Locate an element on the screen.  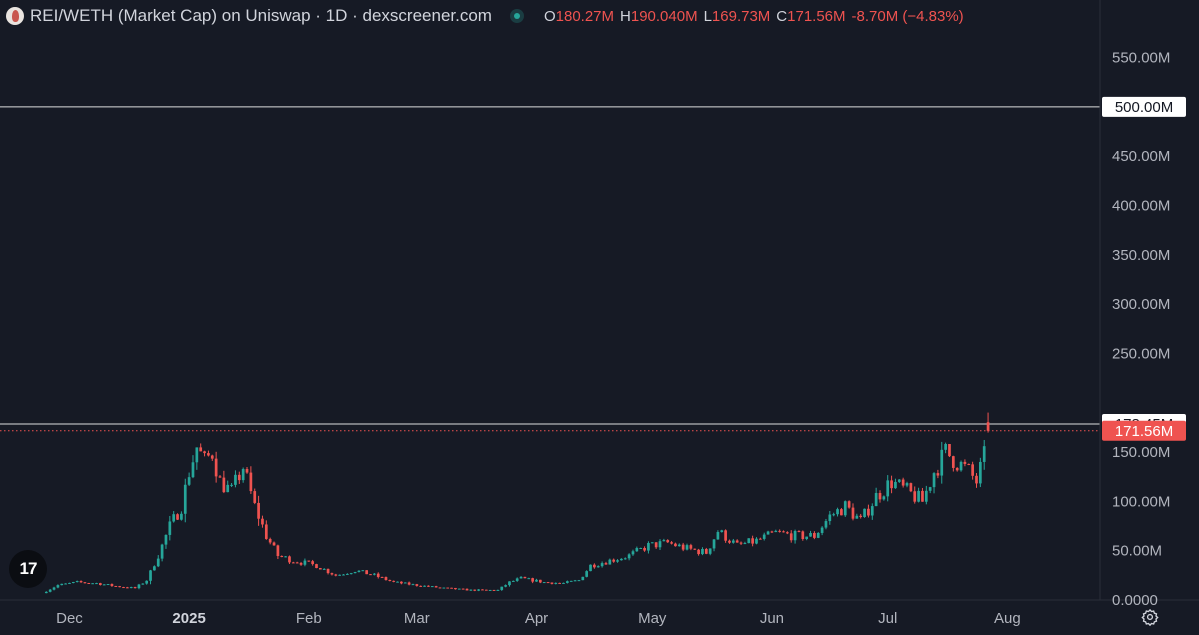
y-tick-label: 450.00M is located at coordinates (1141, 156).